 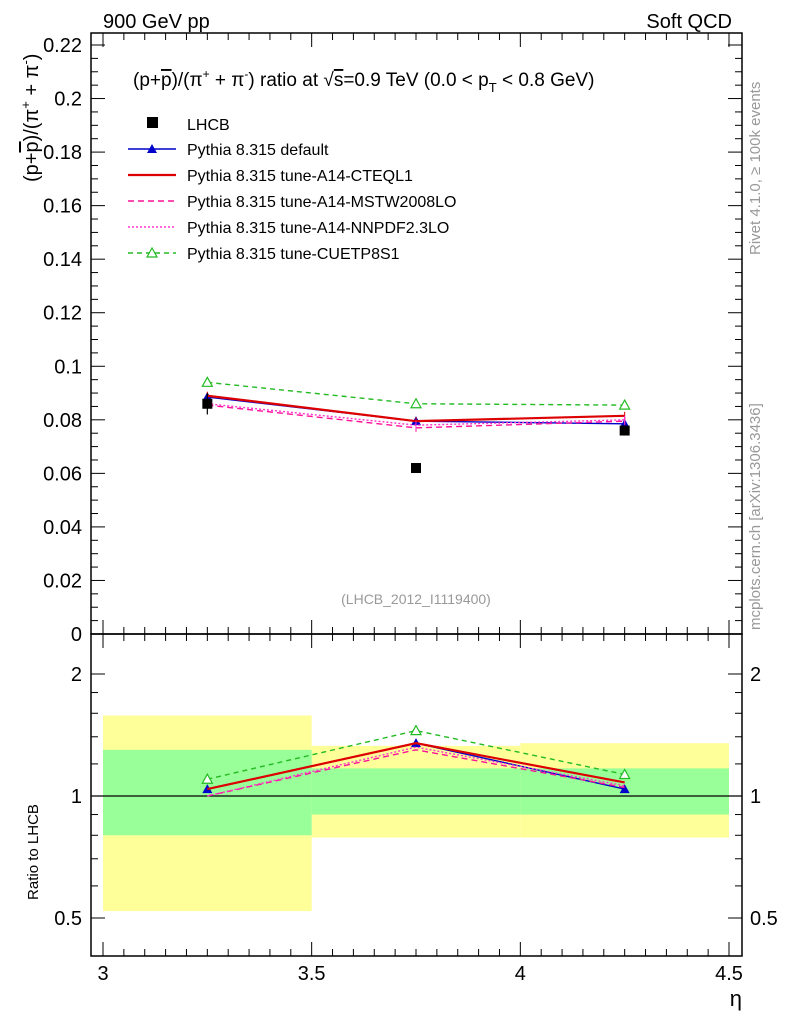 I want to click on ratio-tick-label-left-0: 0.5, so click(x=68, y=919).